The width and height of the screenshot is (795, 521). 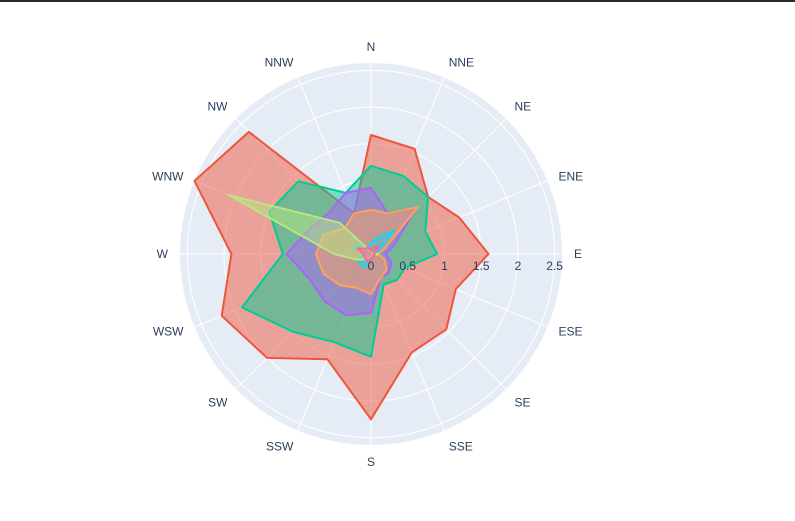 I want to click on radial-tick-label: 0.5, so click(x=407, y=266).